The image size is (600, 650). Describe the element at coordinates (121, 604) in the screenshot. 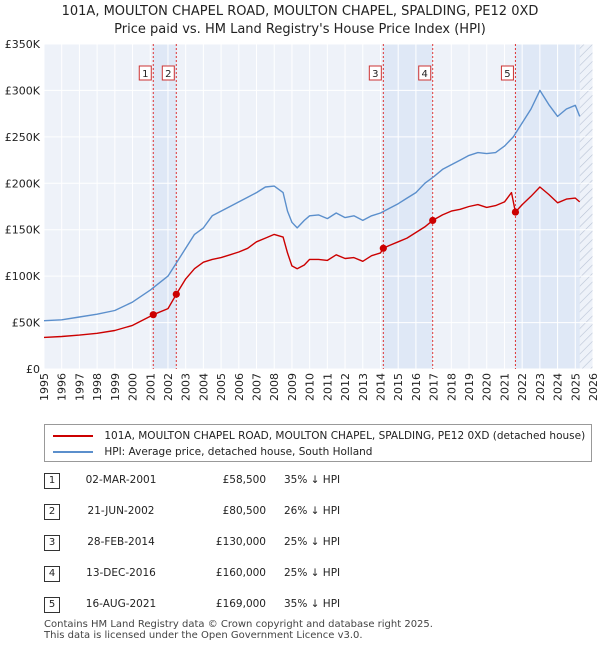

I see `sale-date: 16-AUG-2021` at that location.